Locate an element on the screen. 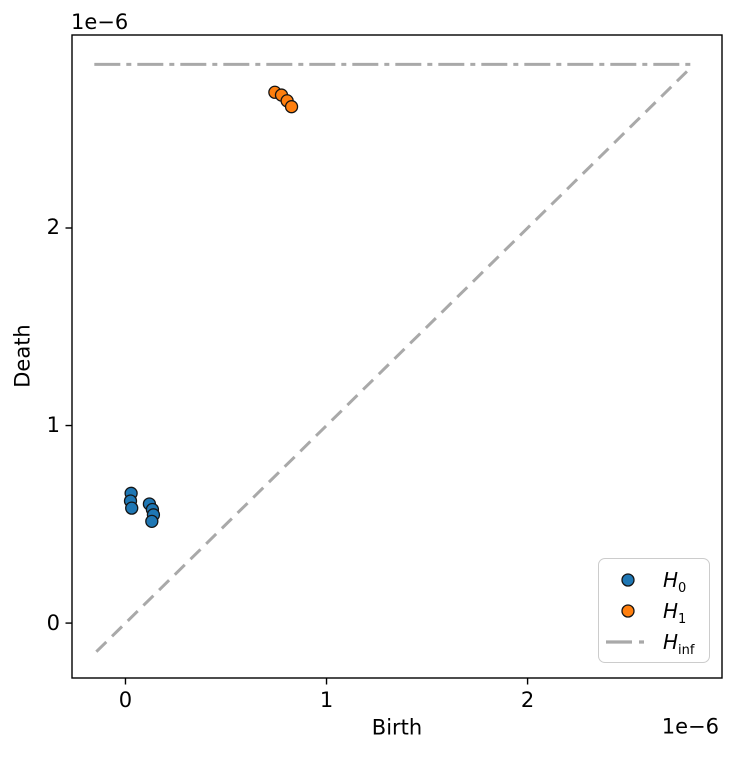 The height and width of the screenshot is (757, 735). legend-item-h0: H0 is located at coordinates (654, 579).